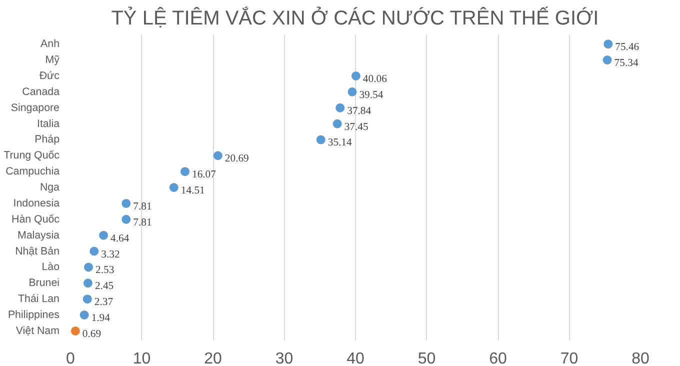 The image size is (680, 366). Describe the element at coordinates (355, 18) in the screenshot. I see `chart-title: TỶ LỆ TIÊM VẮC XIN Ở CÁC NƯỚC TRÊN THẾ GIỚI` at that location.